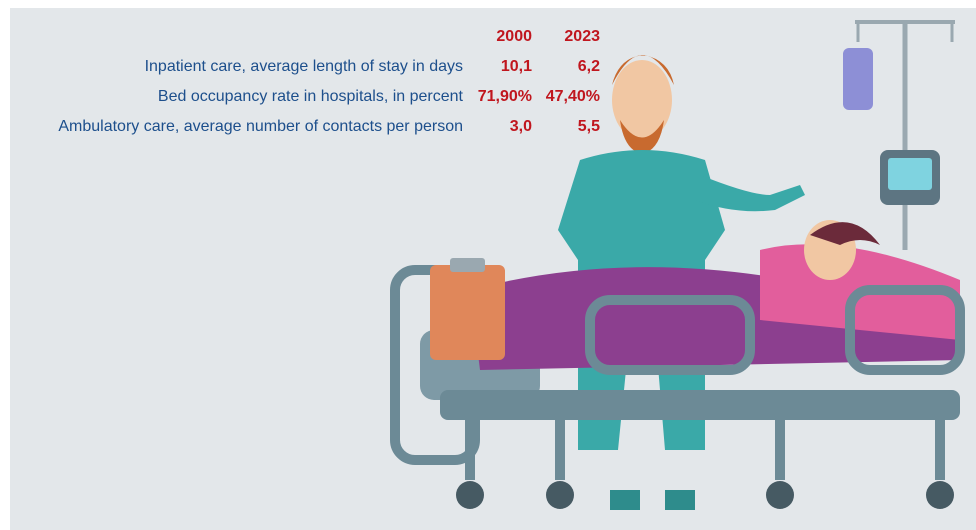 The height and width of the screenshot is (530, 976). What do you see at coordinates (514, 36) in the screenshot?
I see `column-header: 2000` at bounding box center [514, 36].